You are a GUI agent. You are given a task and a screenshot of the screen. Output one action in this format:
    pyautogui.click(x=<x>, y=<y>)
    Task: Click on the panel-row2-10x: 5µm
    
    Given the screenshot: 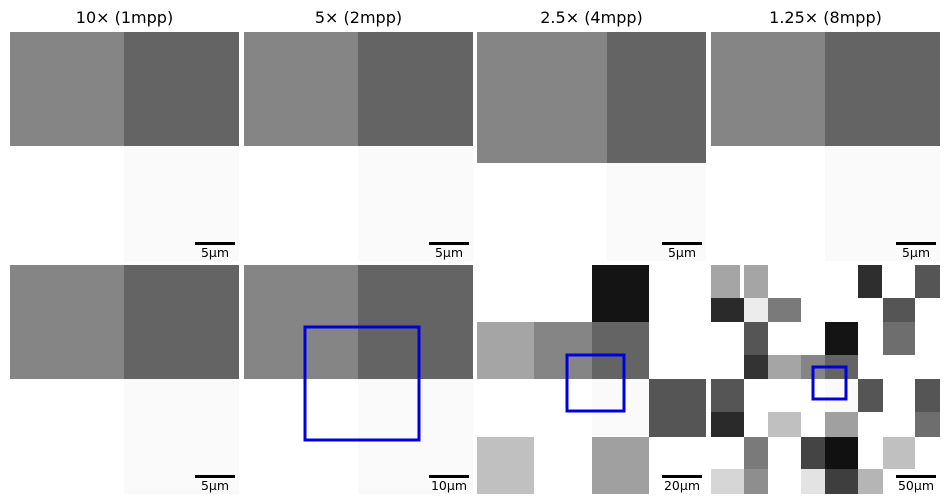 What is the action you would take?
    pyautogui.click(x=124, y=379)
    